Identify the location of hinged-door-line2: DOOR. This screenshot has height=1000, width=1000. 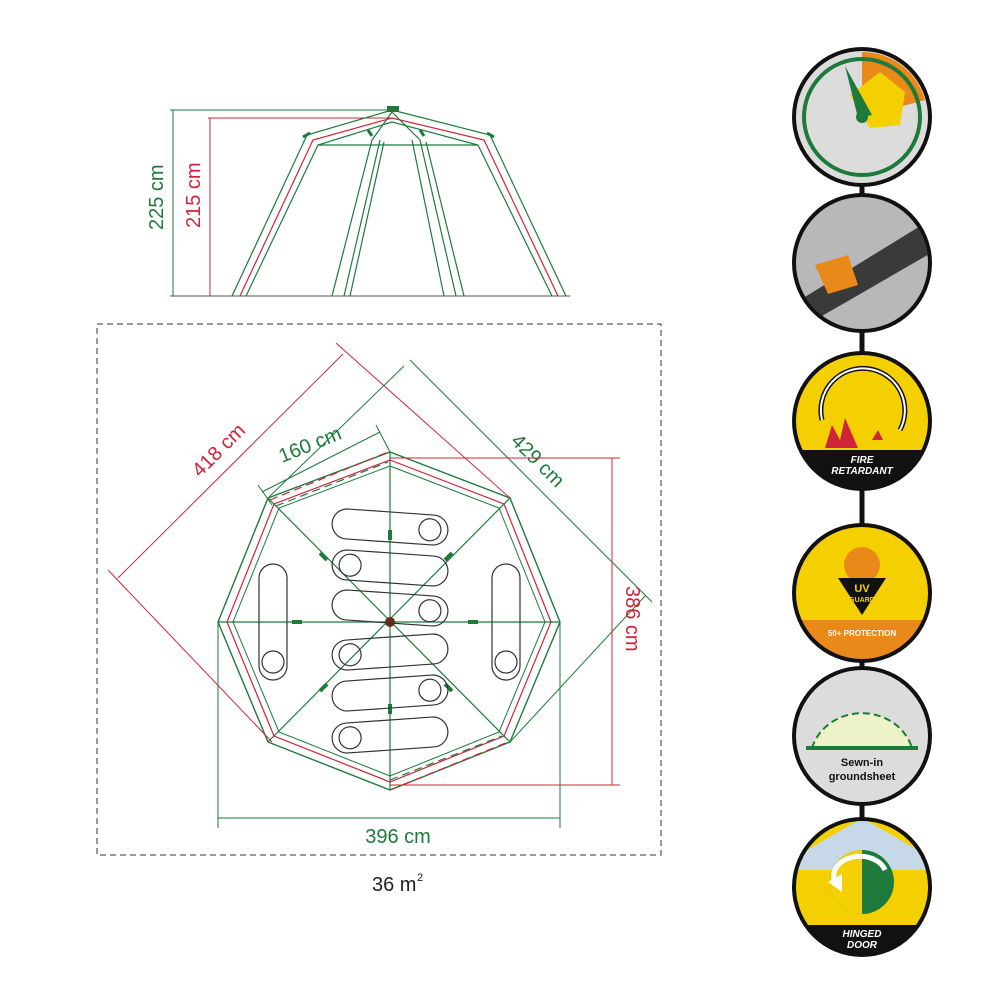
(862, 945).